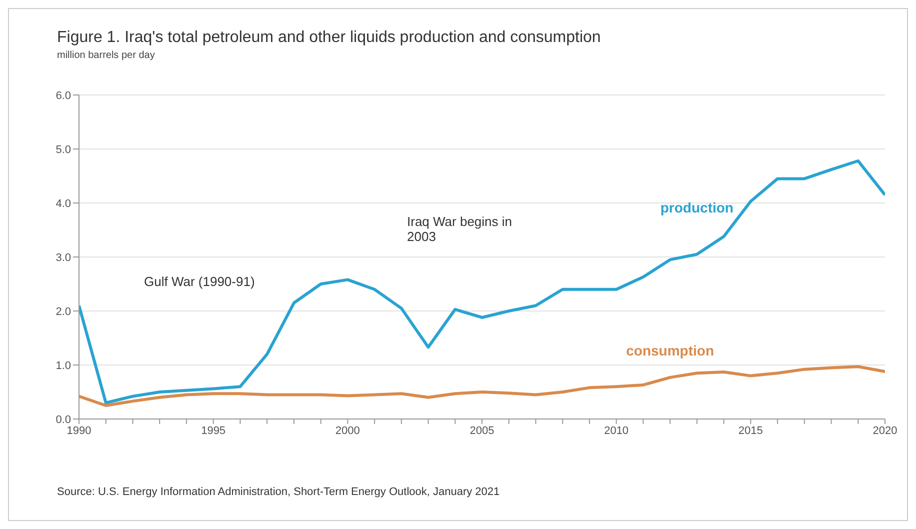  What do you see at coordinates (482, 430) in the screenshot?
I see `x-tick-label: 2005` at bounding box center [482, 430].